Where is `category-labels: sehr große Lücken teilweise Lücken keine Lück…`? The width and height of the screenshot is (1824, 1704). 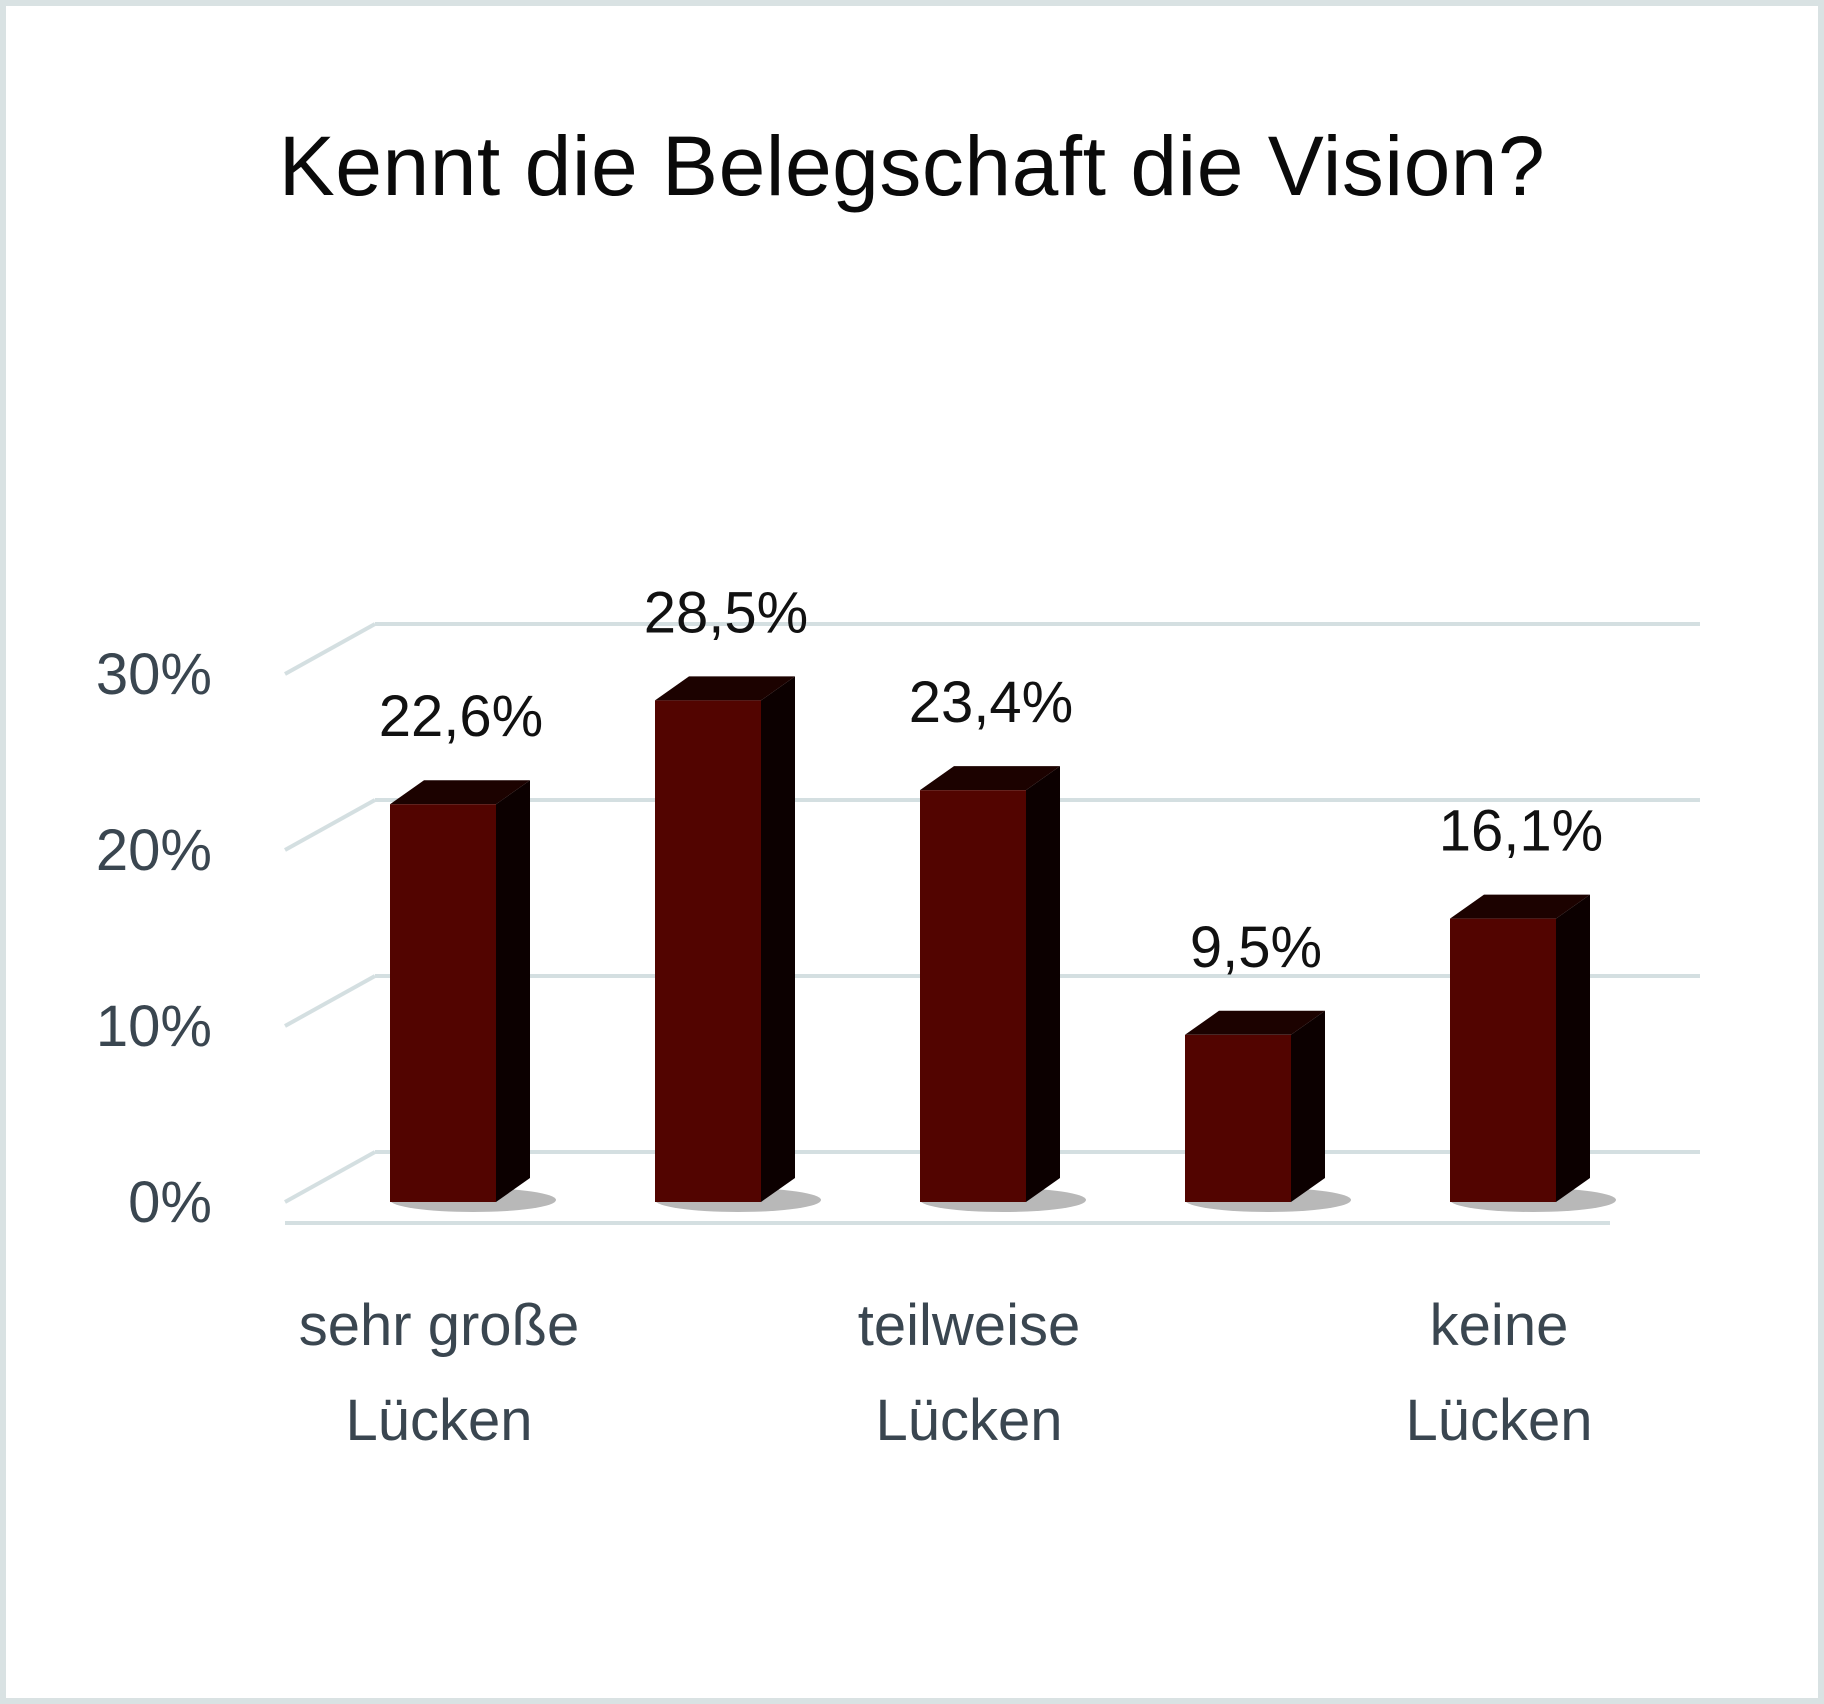
category-labels: sehr große Lücken teilweise Lücken keine Lück… is located at coordinates (946, 1373).